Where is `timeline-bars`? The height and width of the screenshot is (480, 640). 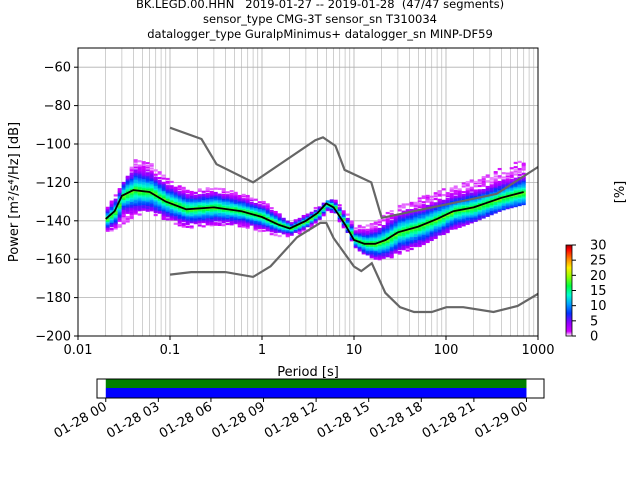 timeline-bars is located at coordinates (316, 388).